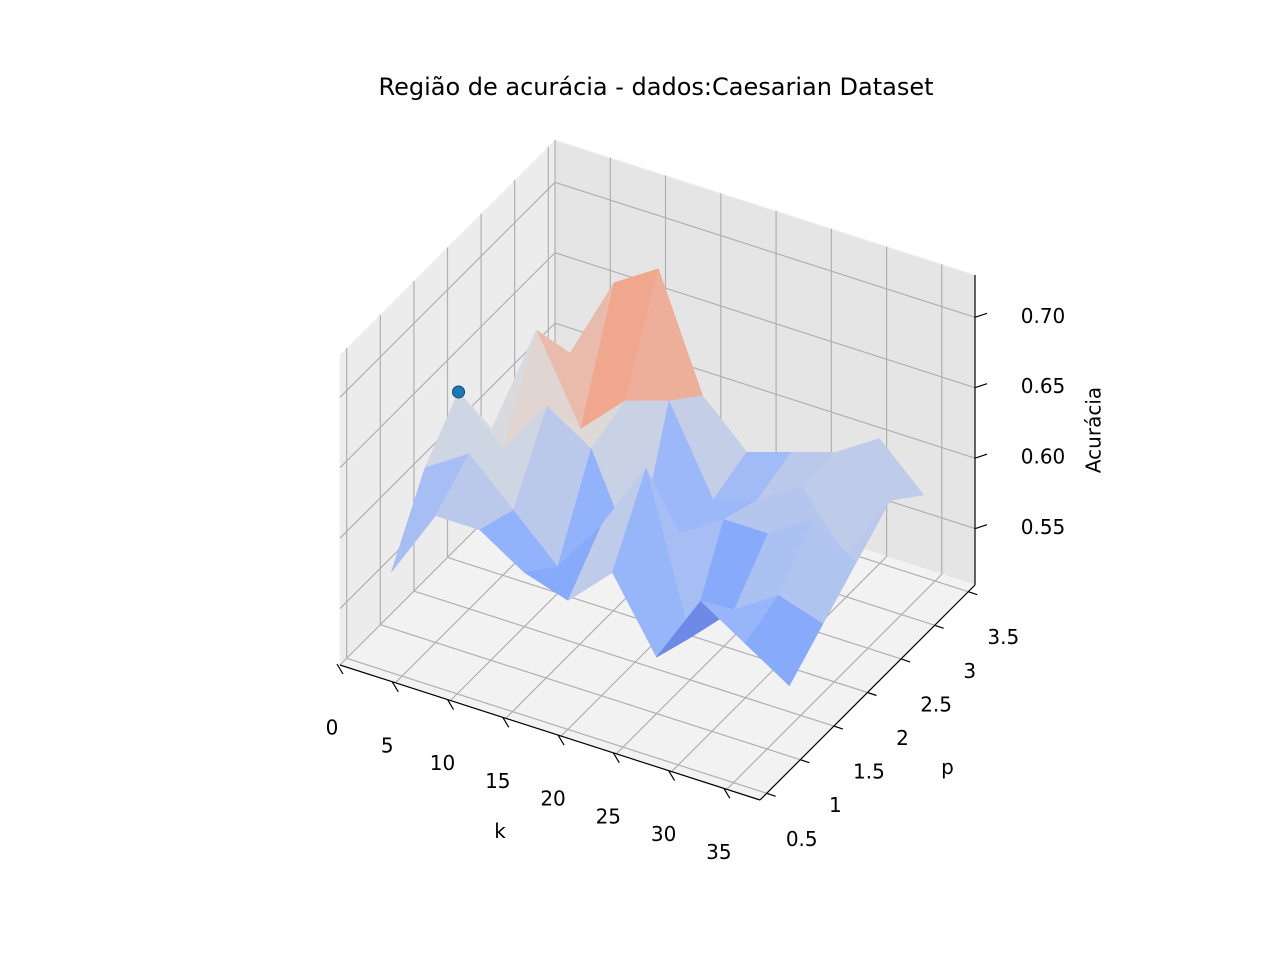 The image size is (1280, 960). Describe the element at coordinates (802, 839) in the screenshot. I see `y-tick-label: 0.5` at that location.